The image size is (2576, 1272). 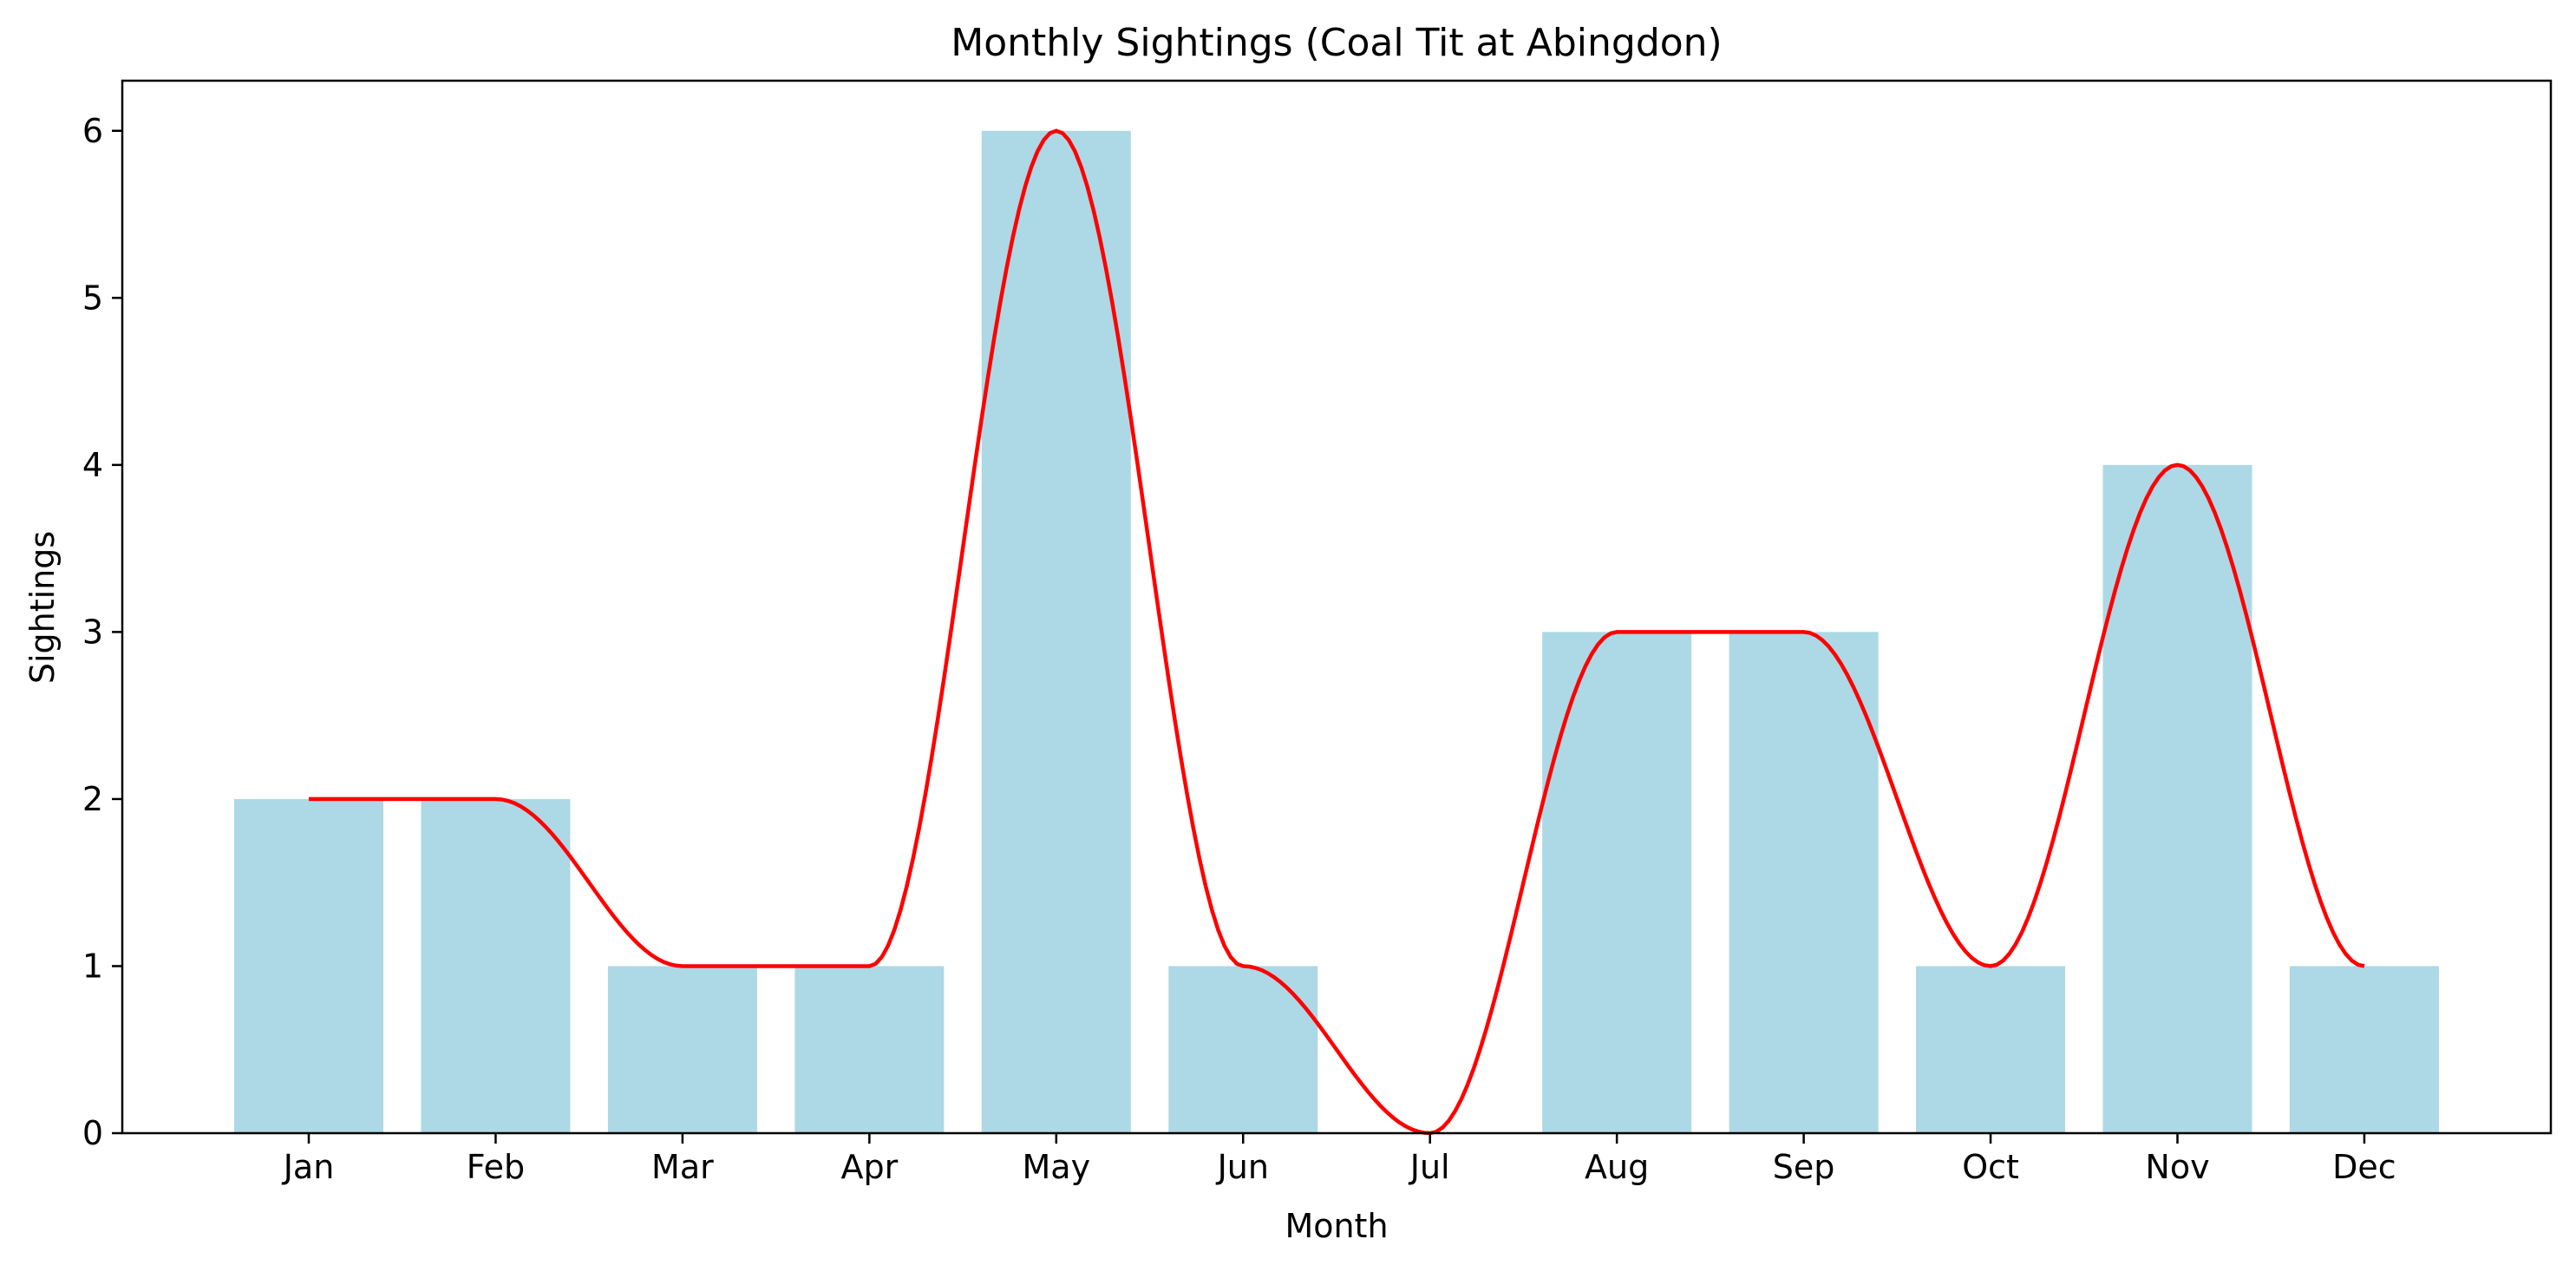 I want to click on x-tick-label-feb: Feb, so click(x=496, y=1167).